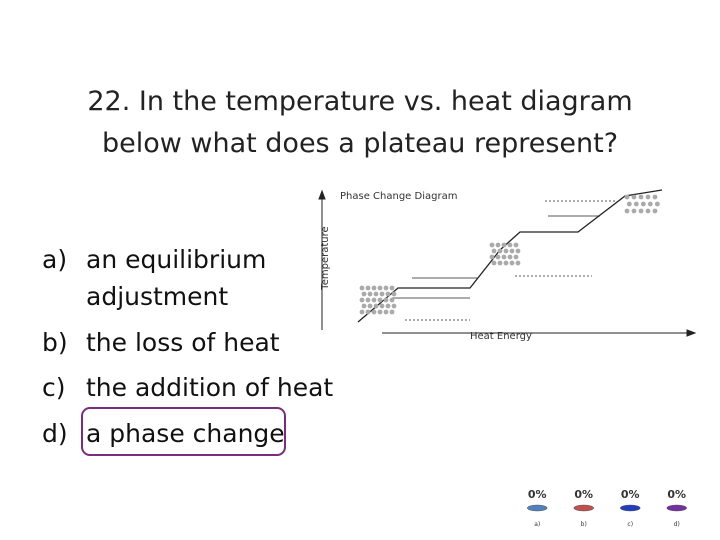 The height and width of the screenshot is (540, 720). I want to click on diagram-x-label: Heat Energy, so click(501, 336).